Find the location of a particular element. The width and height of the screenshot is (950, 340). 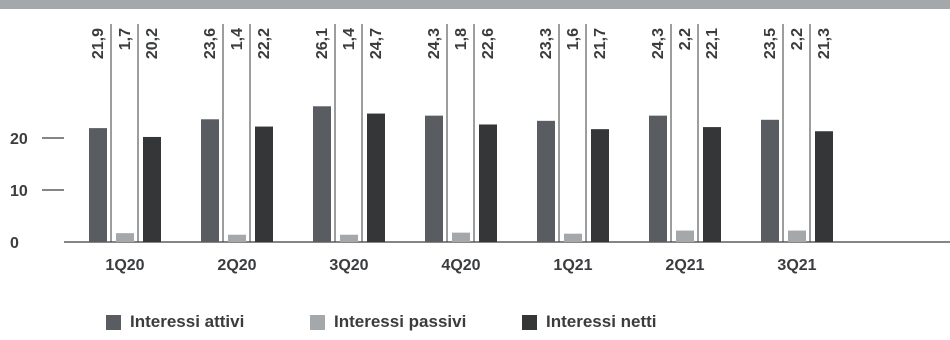

top-band is located at coordinates (475, 4).